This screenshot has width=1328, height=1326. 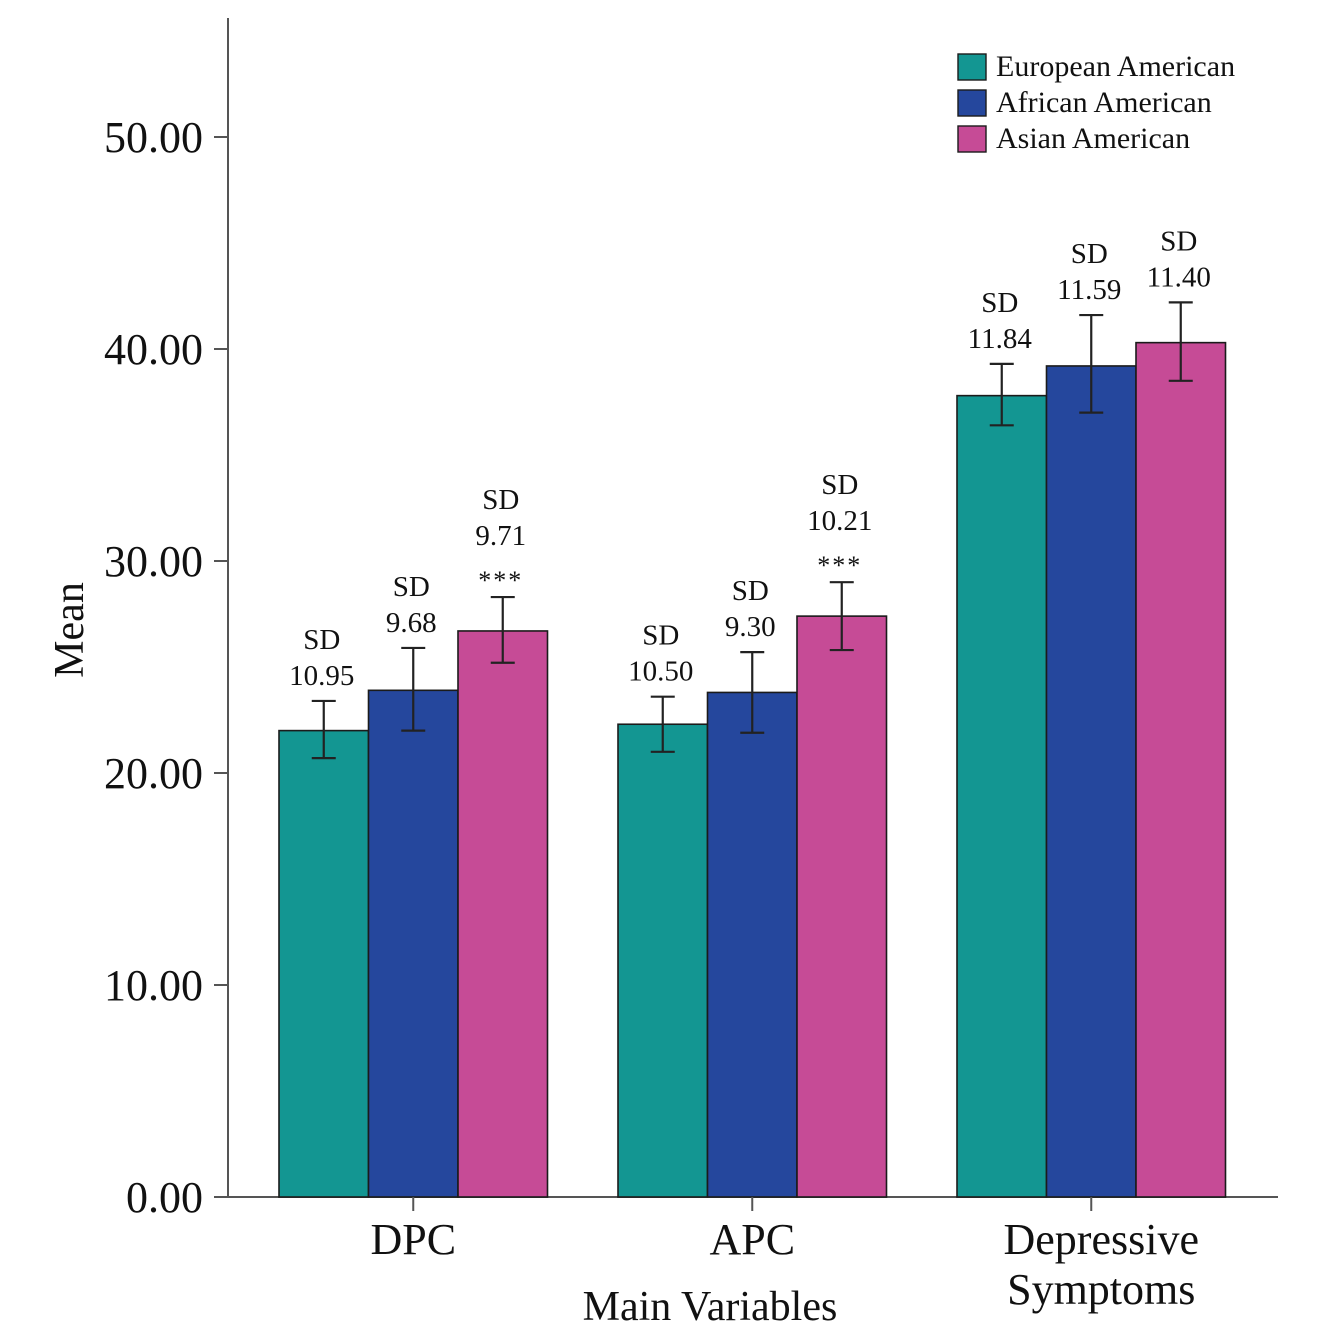 I want to click on y-tick-label: 40.00, so click(x=153, y=349).